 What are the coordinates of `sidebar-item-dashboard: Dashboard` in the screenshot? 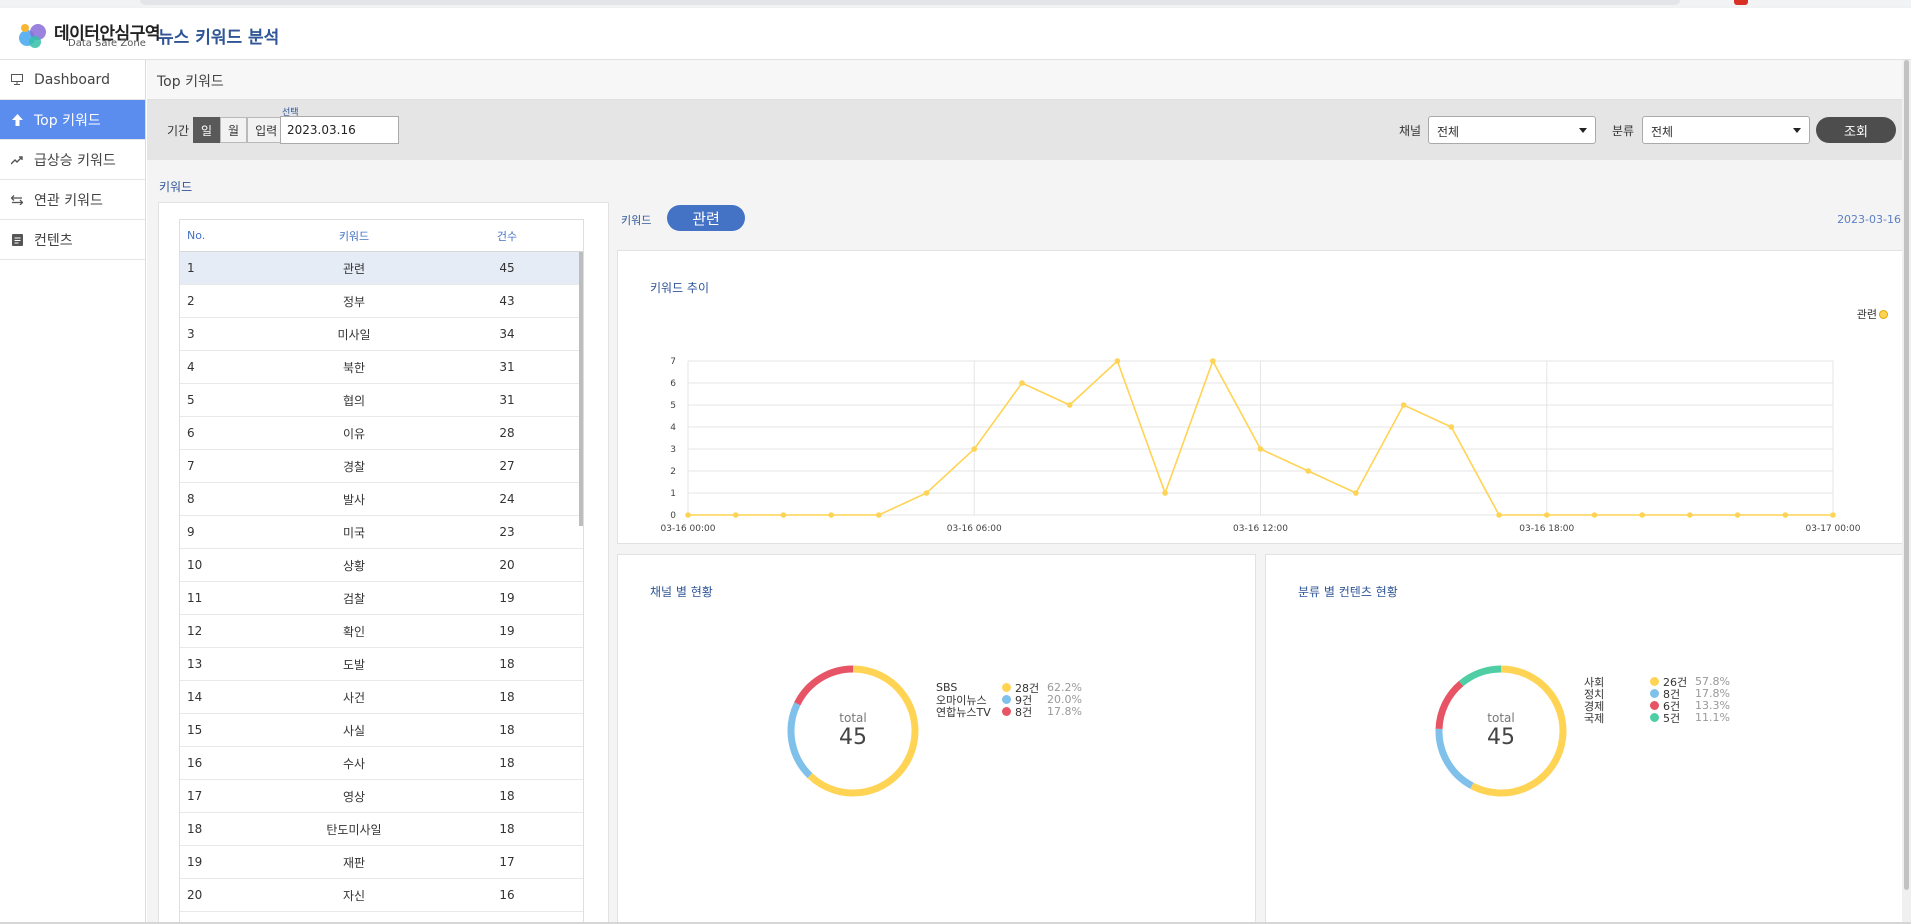 It's located at (72, 80).